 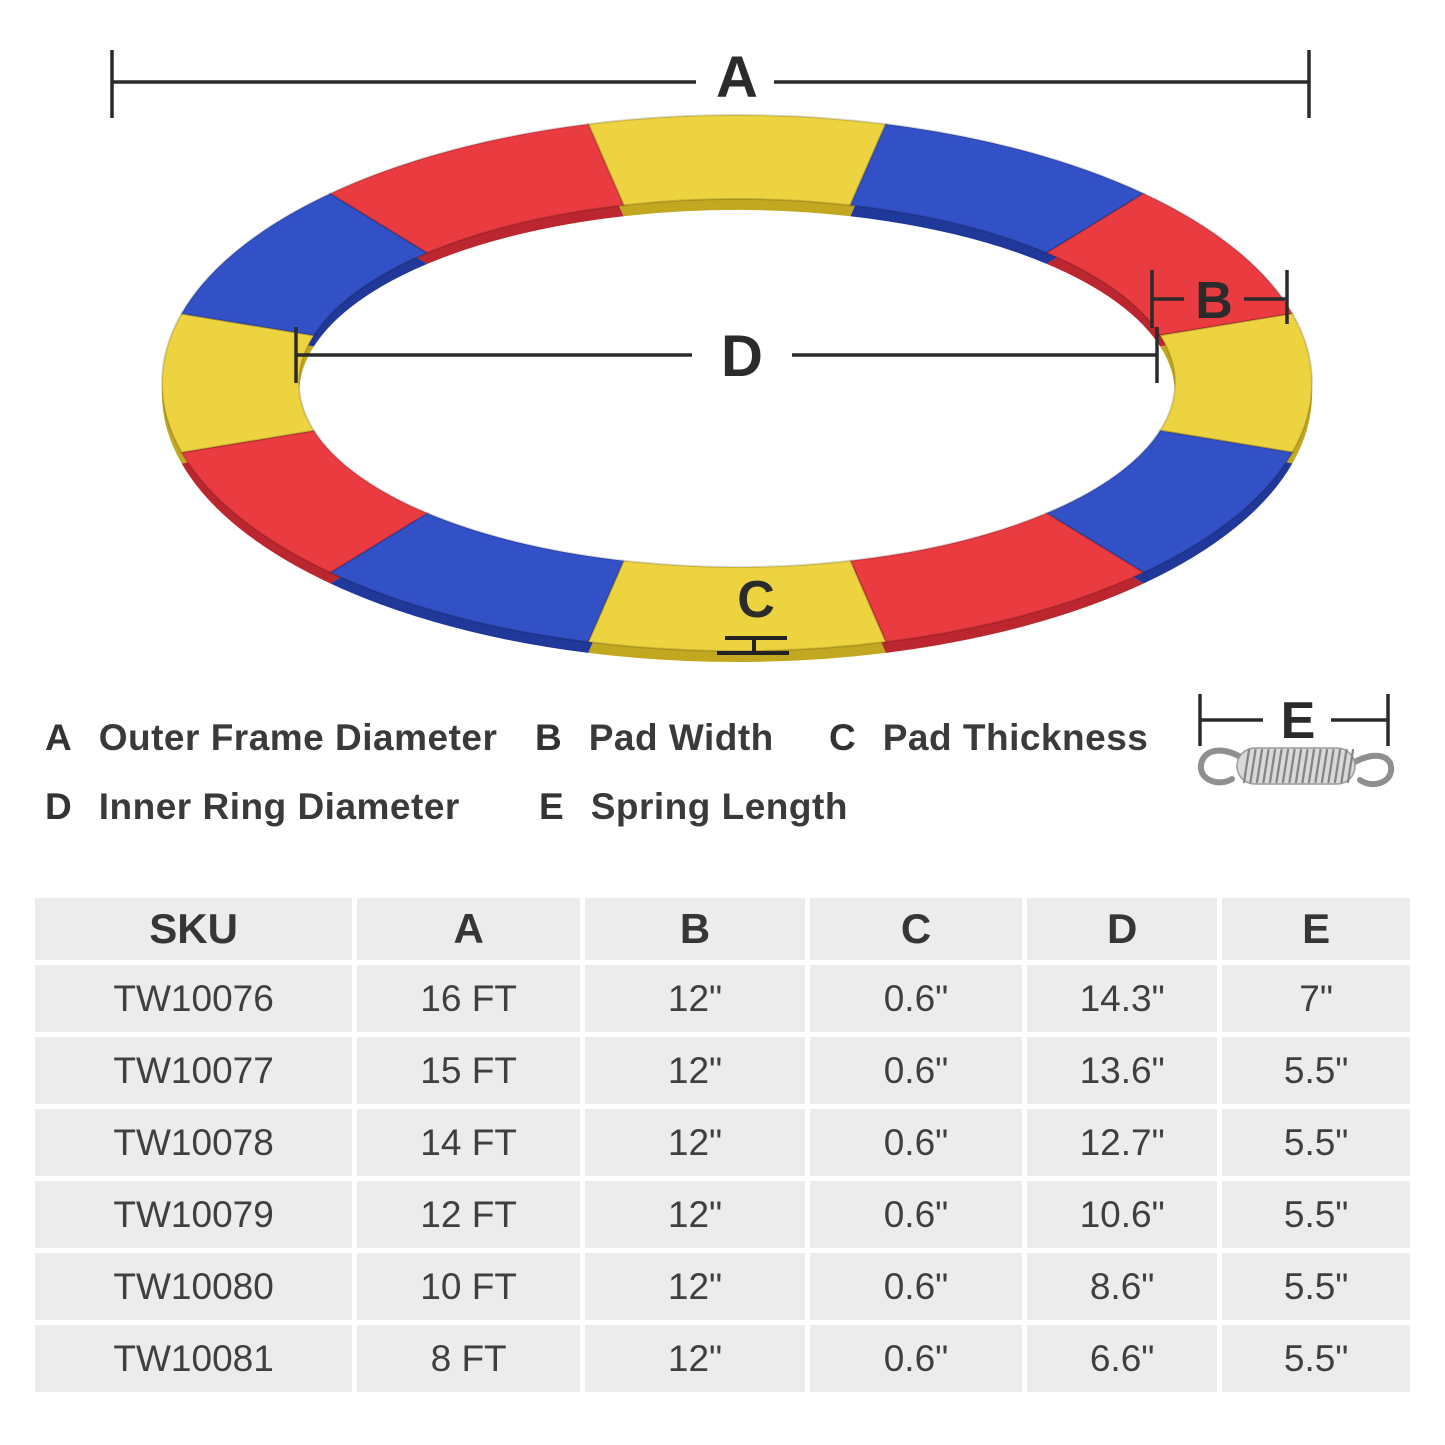 What do you see at coordinates (1122, 929) in the screenshot?
I see `col-header-d: D` at bounding box center [1122, 929].